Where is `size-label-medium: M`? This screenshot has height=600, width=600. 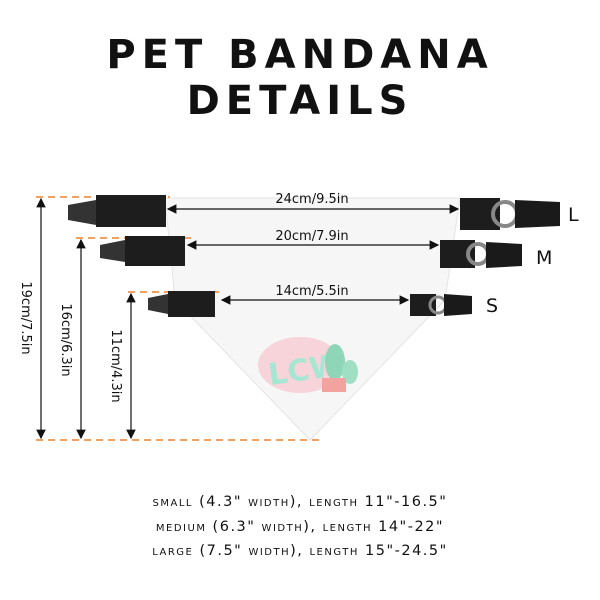 size-label-medium: M is located at coordinates (544, 258).